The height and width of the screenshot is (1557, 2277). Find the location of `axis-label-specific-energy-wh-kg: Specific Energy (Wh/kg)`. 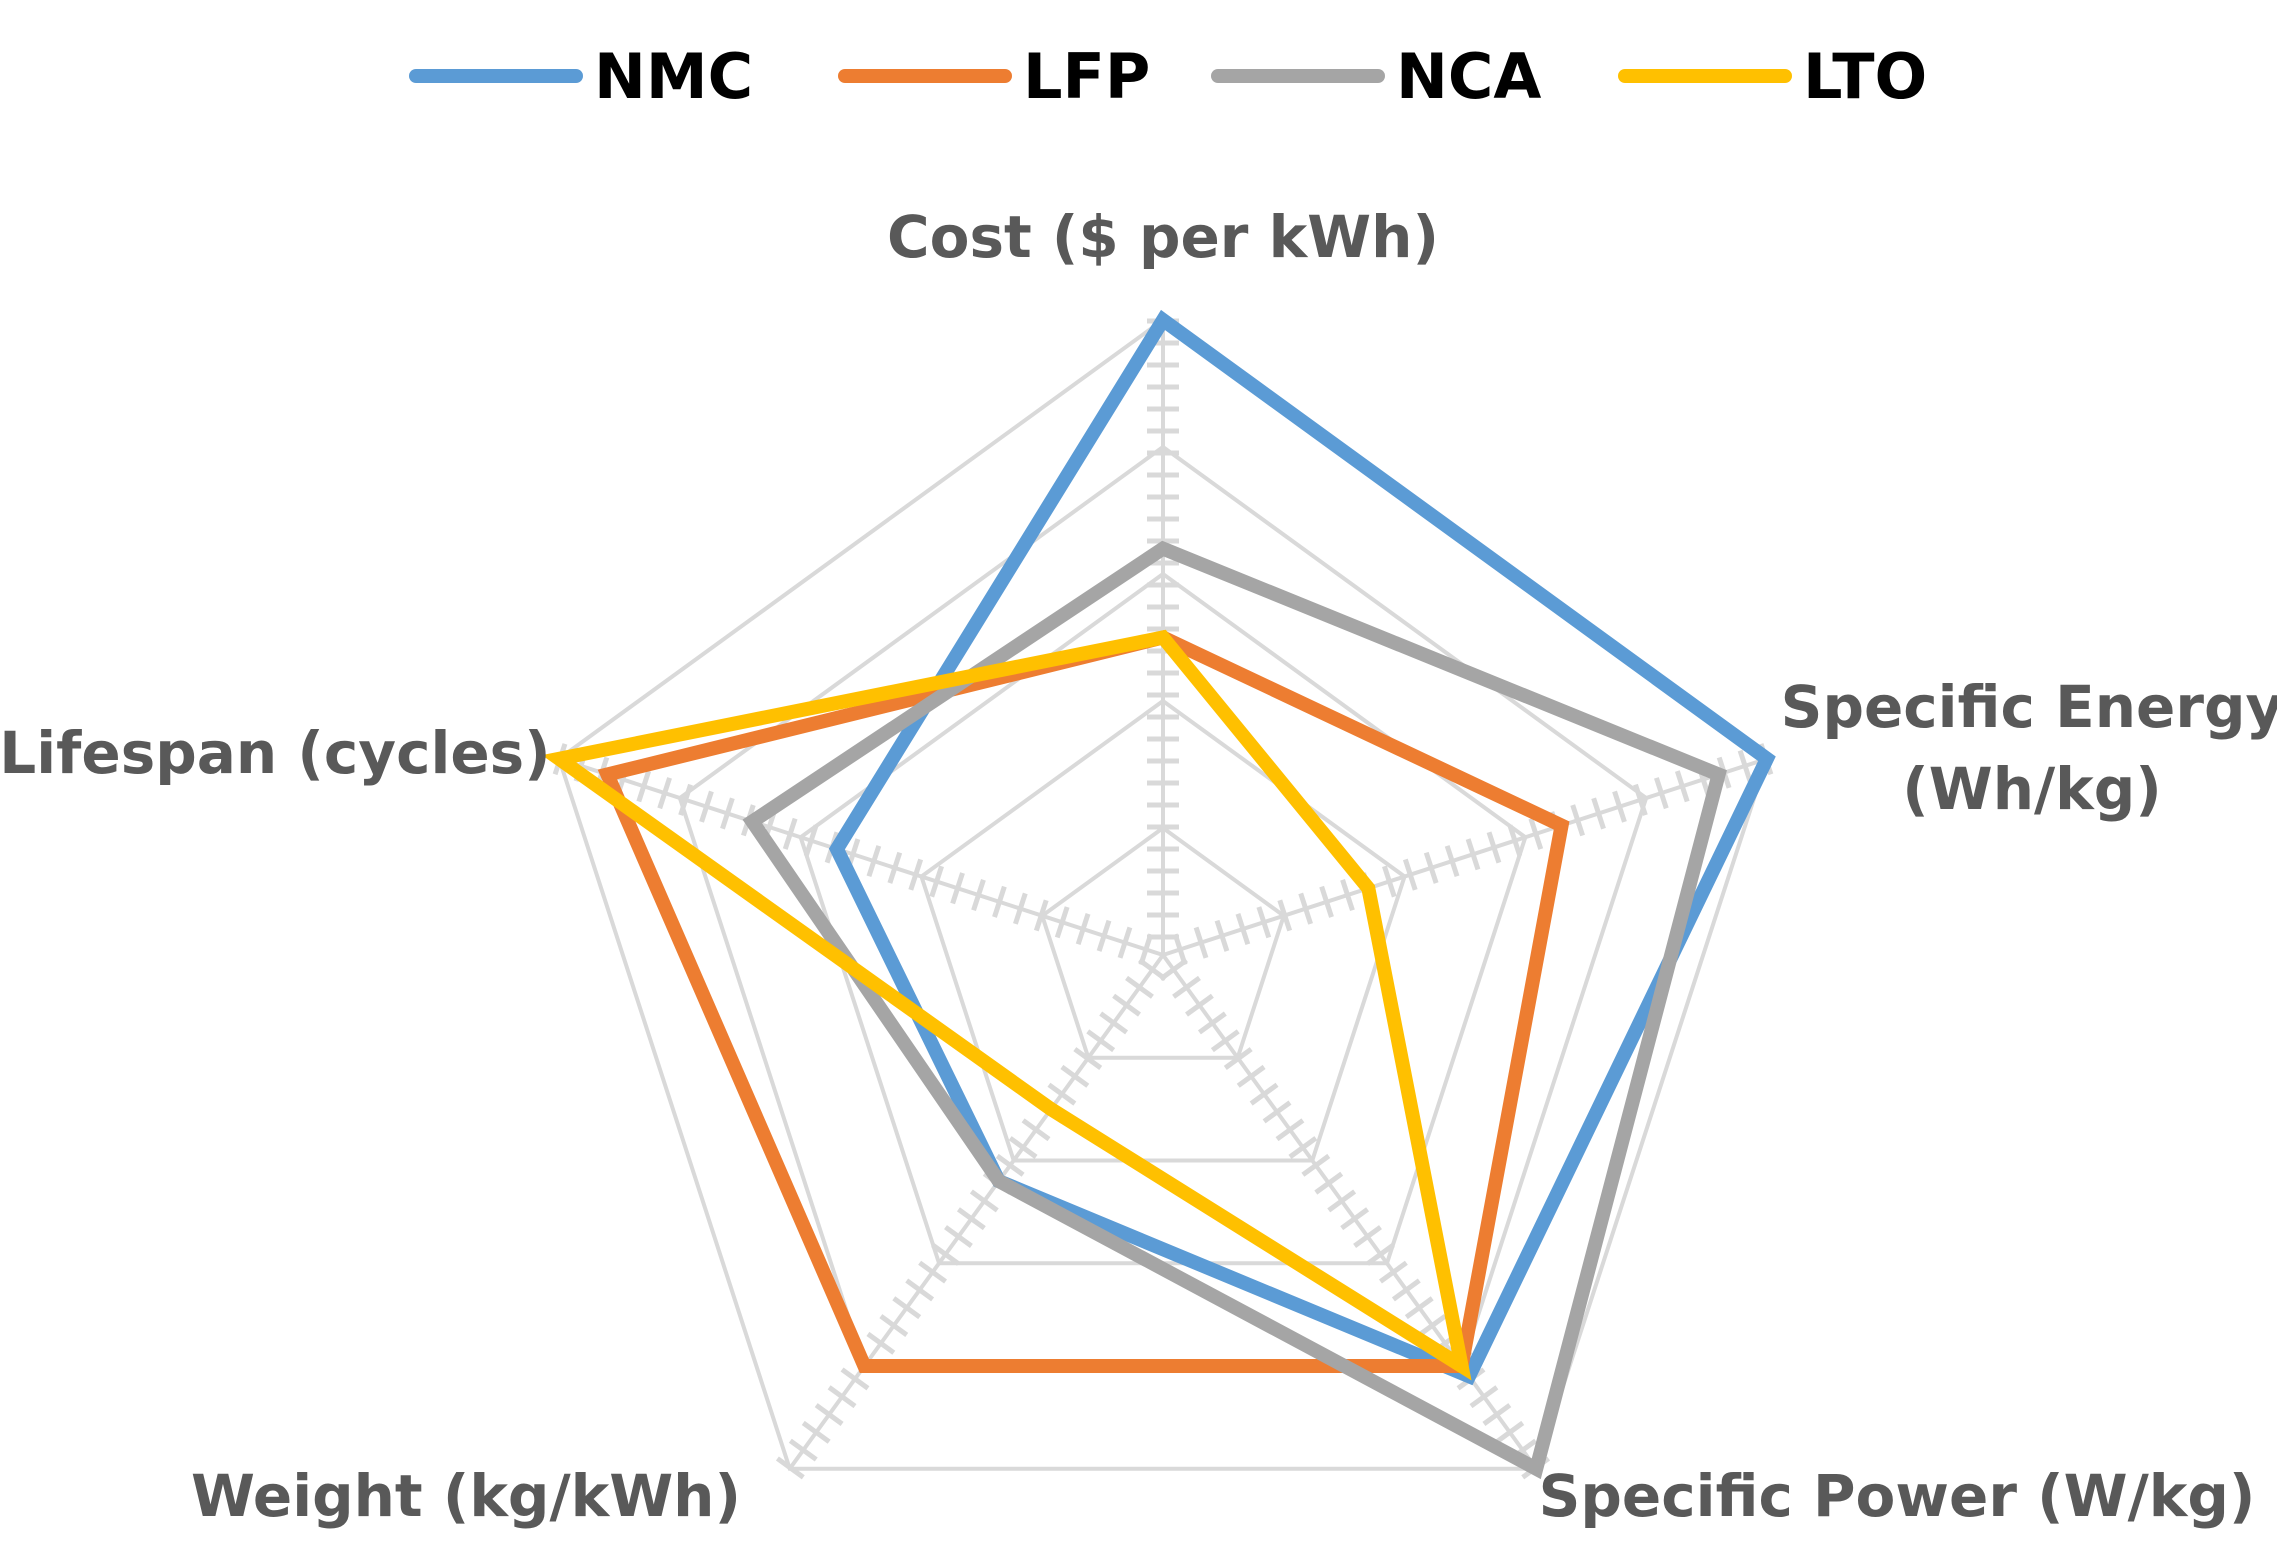

axis-label-specific-energy-wh-kg: Specific Energy (Wh/kg) is located at coordinates (2029, 748).